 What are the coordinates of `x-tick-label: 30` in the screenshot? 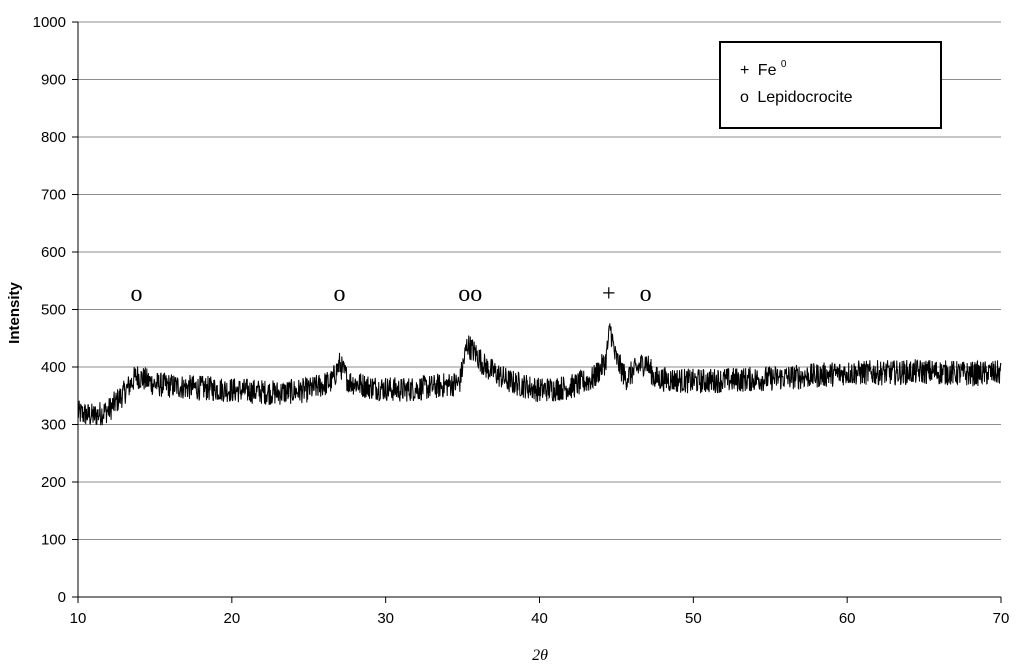 It's located at (385, 618).